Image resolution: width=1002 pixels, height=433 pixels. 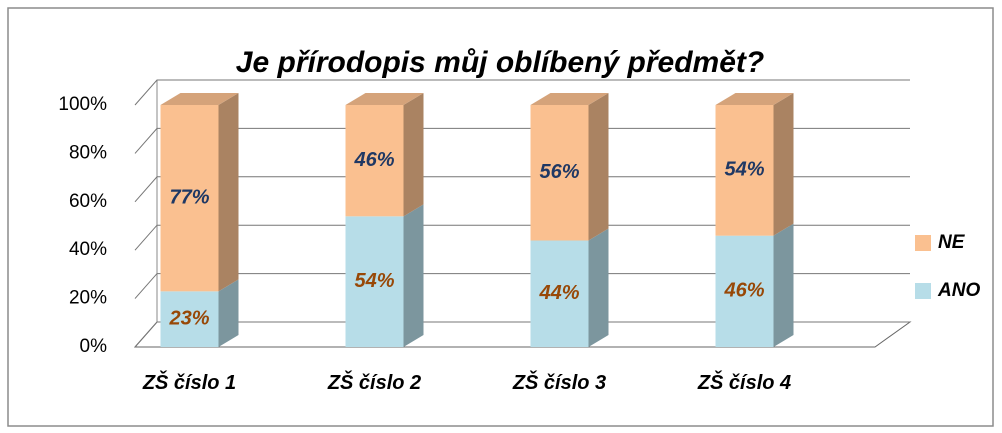 I want to click on x-tick-label: ZŠ číslo 4, so click(x=744, y=383).